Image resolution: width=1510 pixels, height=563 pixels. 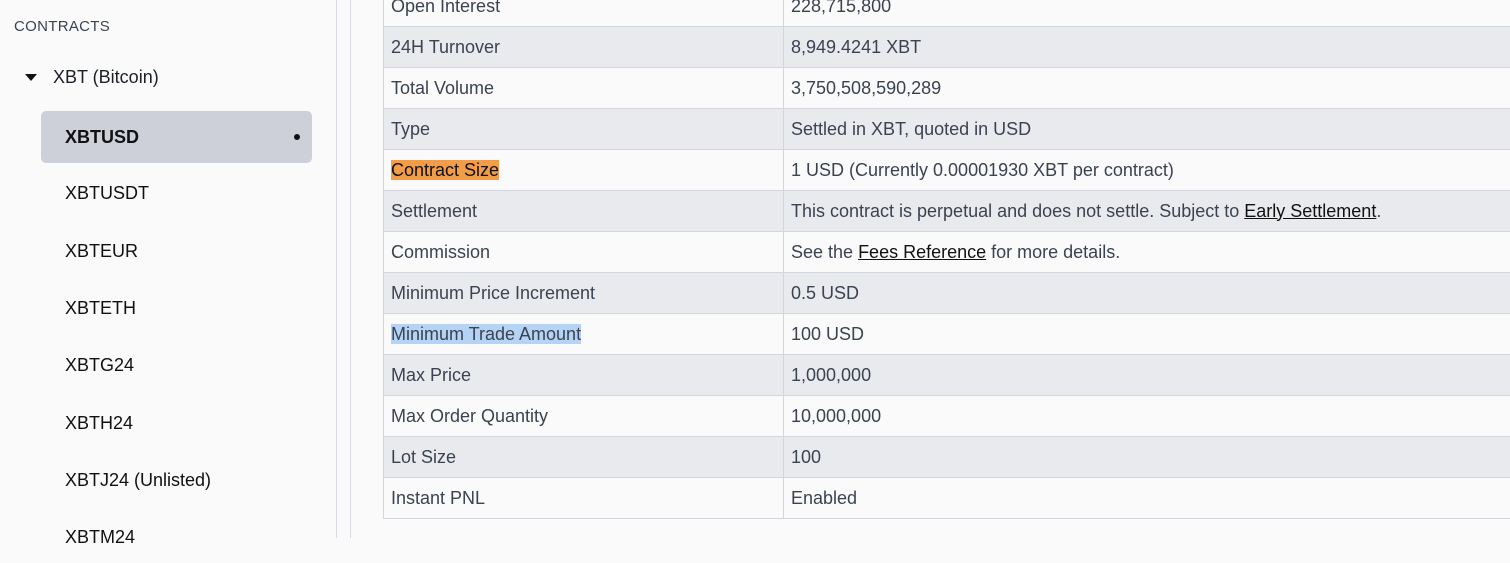 I want to click on group-label: XBT (Bitcoin), so click(x=106, y=77).